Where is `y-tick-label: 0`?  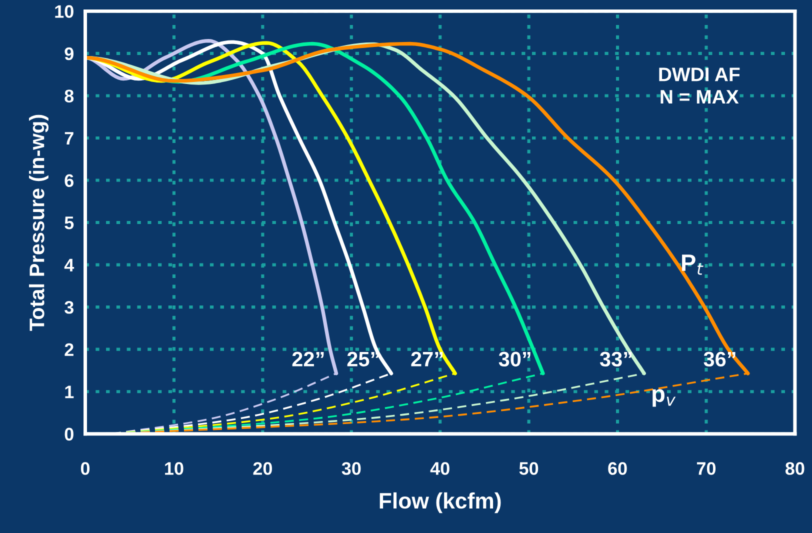 y-tick-label: 0 is located at coordinates (69, 434).